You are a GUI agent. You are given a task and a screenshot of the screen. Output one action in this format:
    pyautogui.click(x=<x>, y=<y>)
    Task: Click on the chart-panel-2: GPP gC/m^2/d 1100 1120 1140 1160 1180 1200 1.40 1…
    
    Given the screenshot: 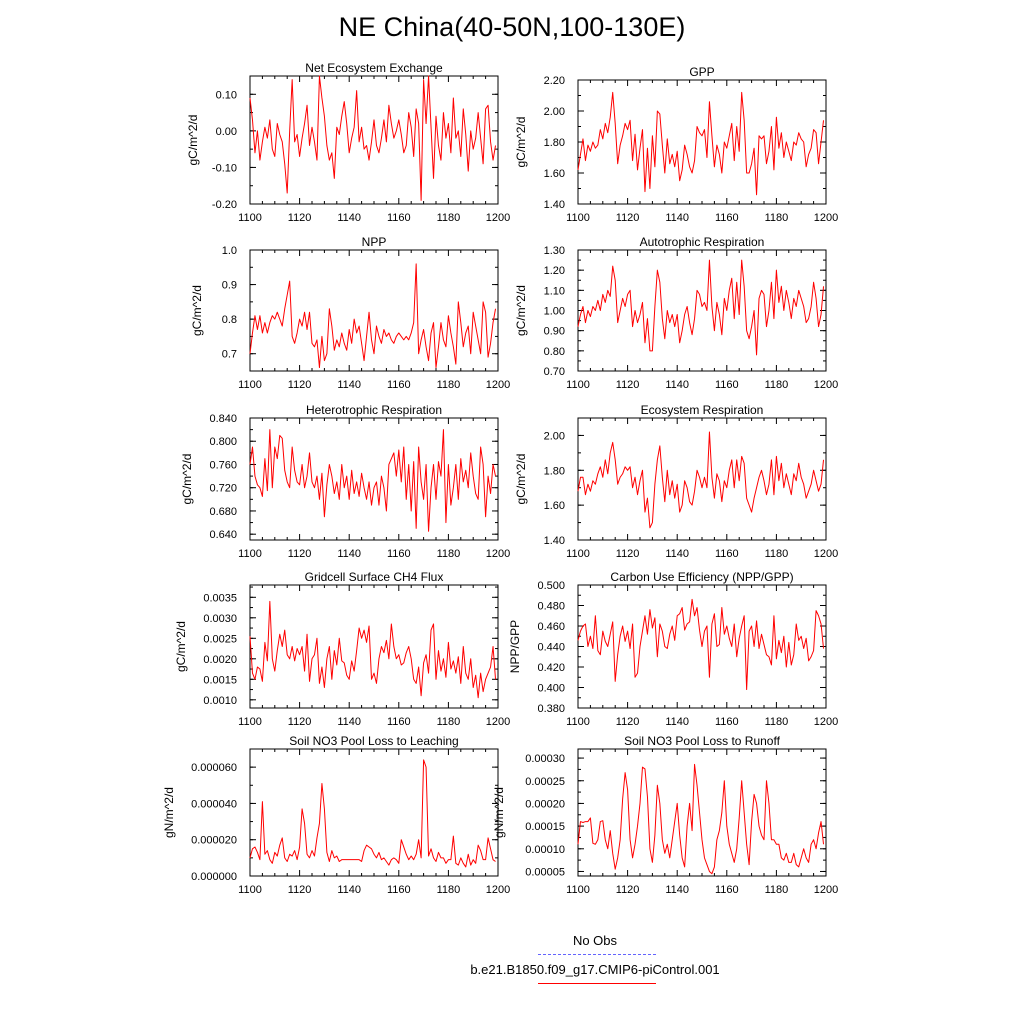 What is the action you would take?
    pyautogui.click(x=676, y=144)
    